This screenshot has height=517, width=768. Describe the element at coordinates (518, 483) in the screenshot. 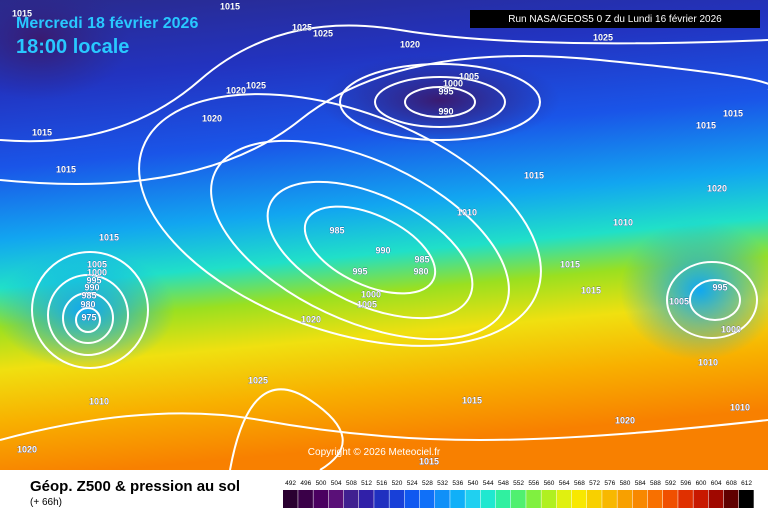

I see `legend-label: 552` at that location.